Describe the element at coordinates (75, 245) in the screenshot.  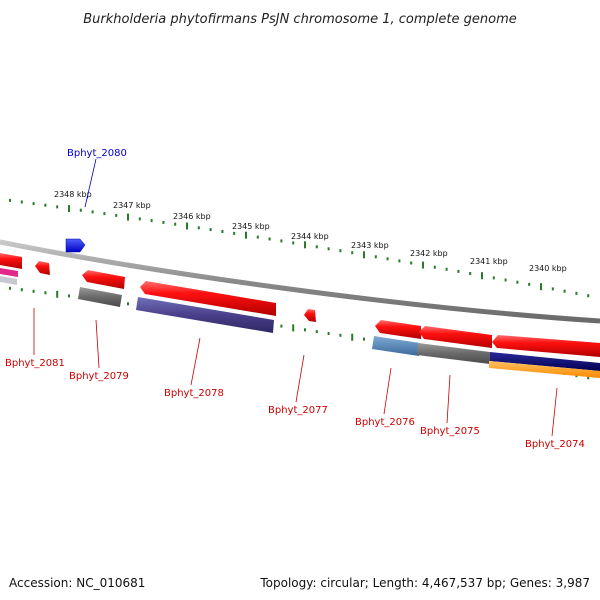
I see `gene-bphyt-2080` at that location.